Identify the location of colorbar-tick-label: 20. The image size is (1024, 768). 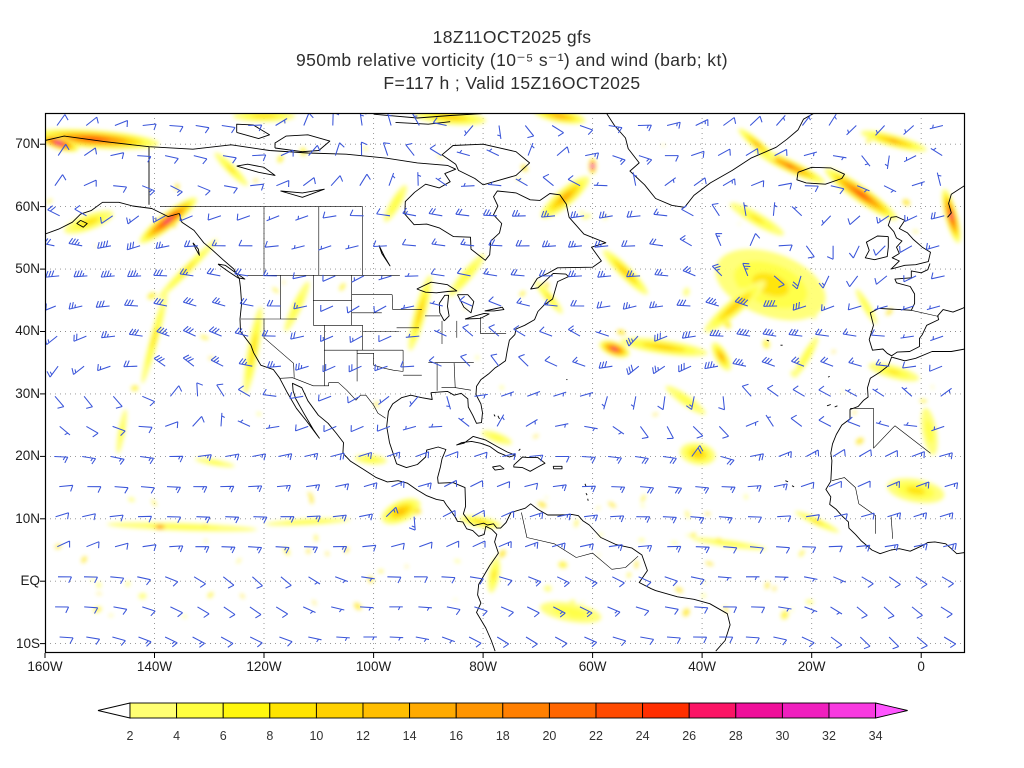
(549, 736).